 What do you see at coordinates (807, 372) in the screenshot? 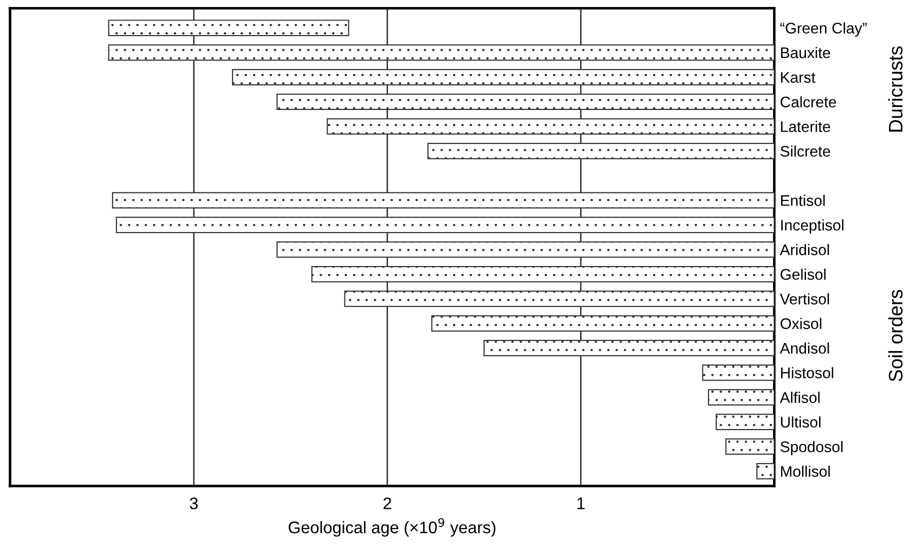
I see `y-tick-label: Histosol` at bounding box center [807, 372].